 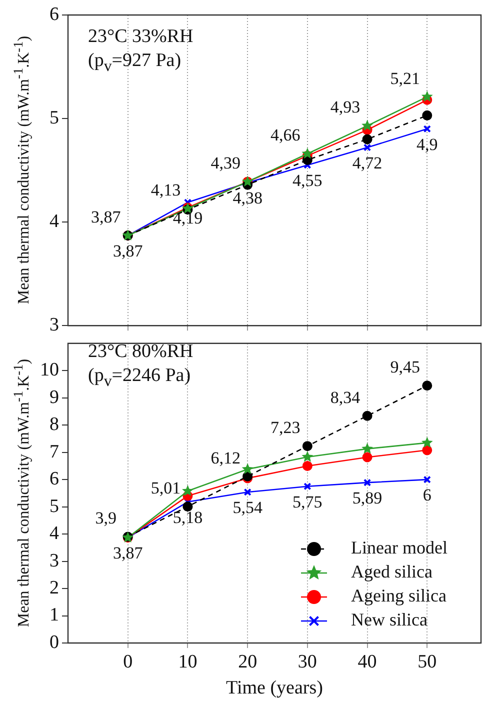 What do you see at coordinates (367, 661) in the screenshot?
I see `x-tick-label: 40` at bounding box center [367, 661].